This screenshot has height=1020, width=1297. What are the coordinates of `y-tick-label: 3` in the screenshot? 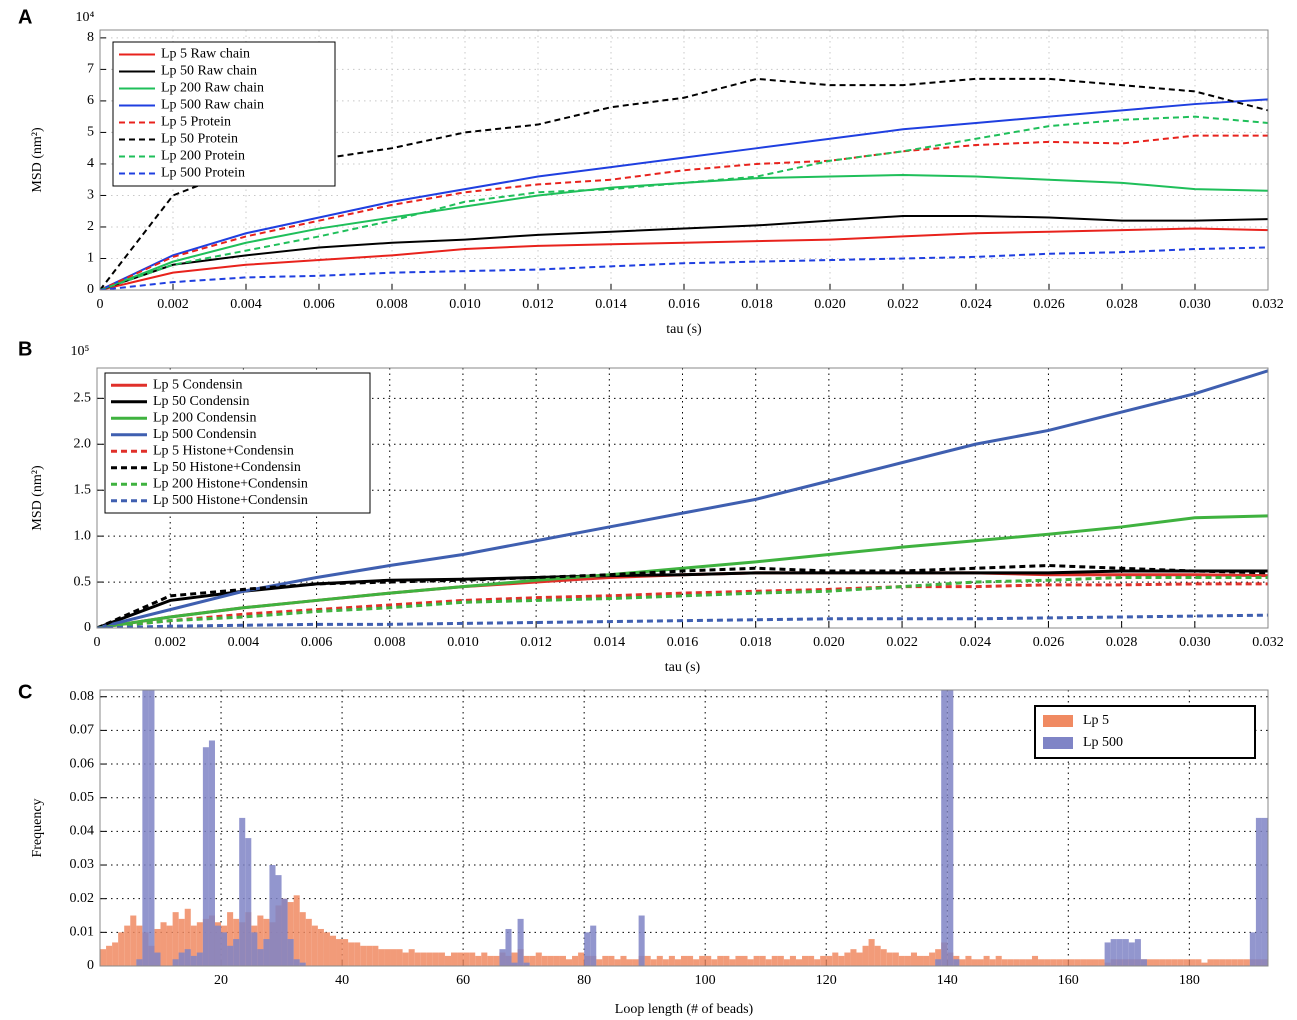 It's located at (90, 195).